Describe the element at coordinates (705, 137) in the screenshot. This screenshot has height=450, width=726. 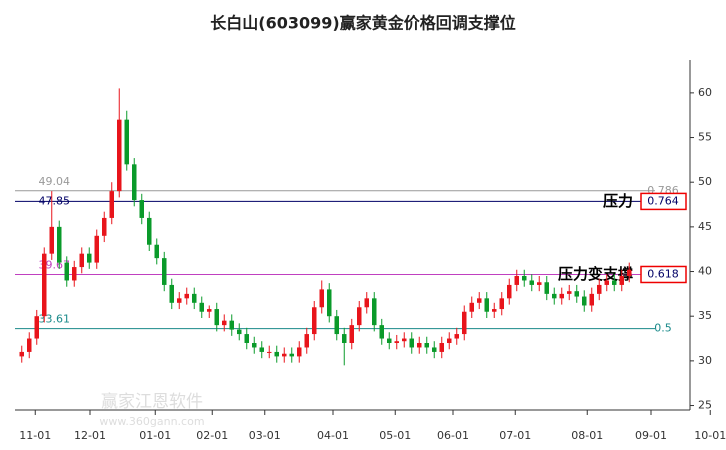
I see `y-tick-label: 55` at that location.